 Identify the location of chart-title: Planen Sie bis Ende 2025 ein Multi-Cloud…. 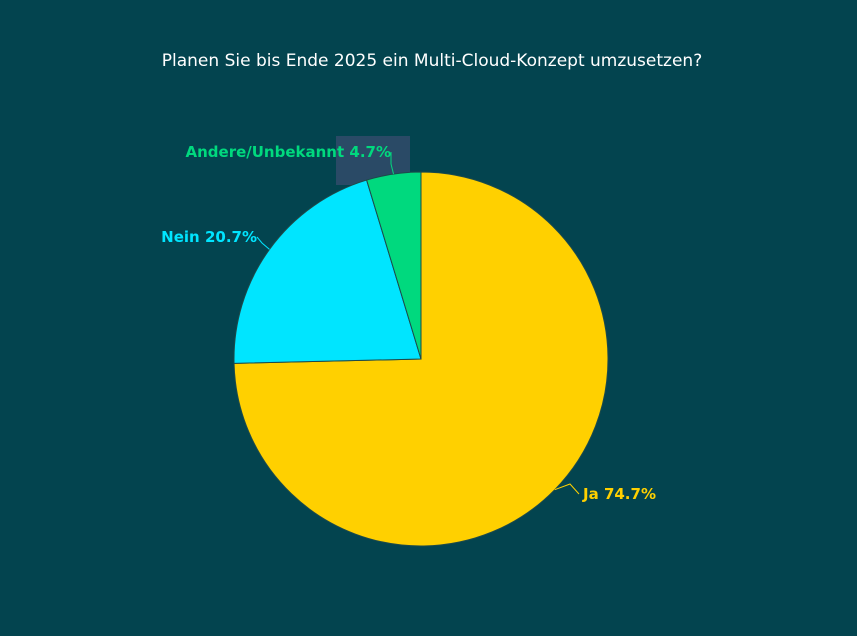
(432, 61).